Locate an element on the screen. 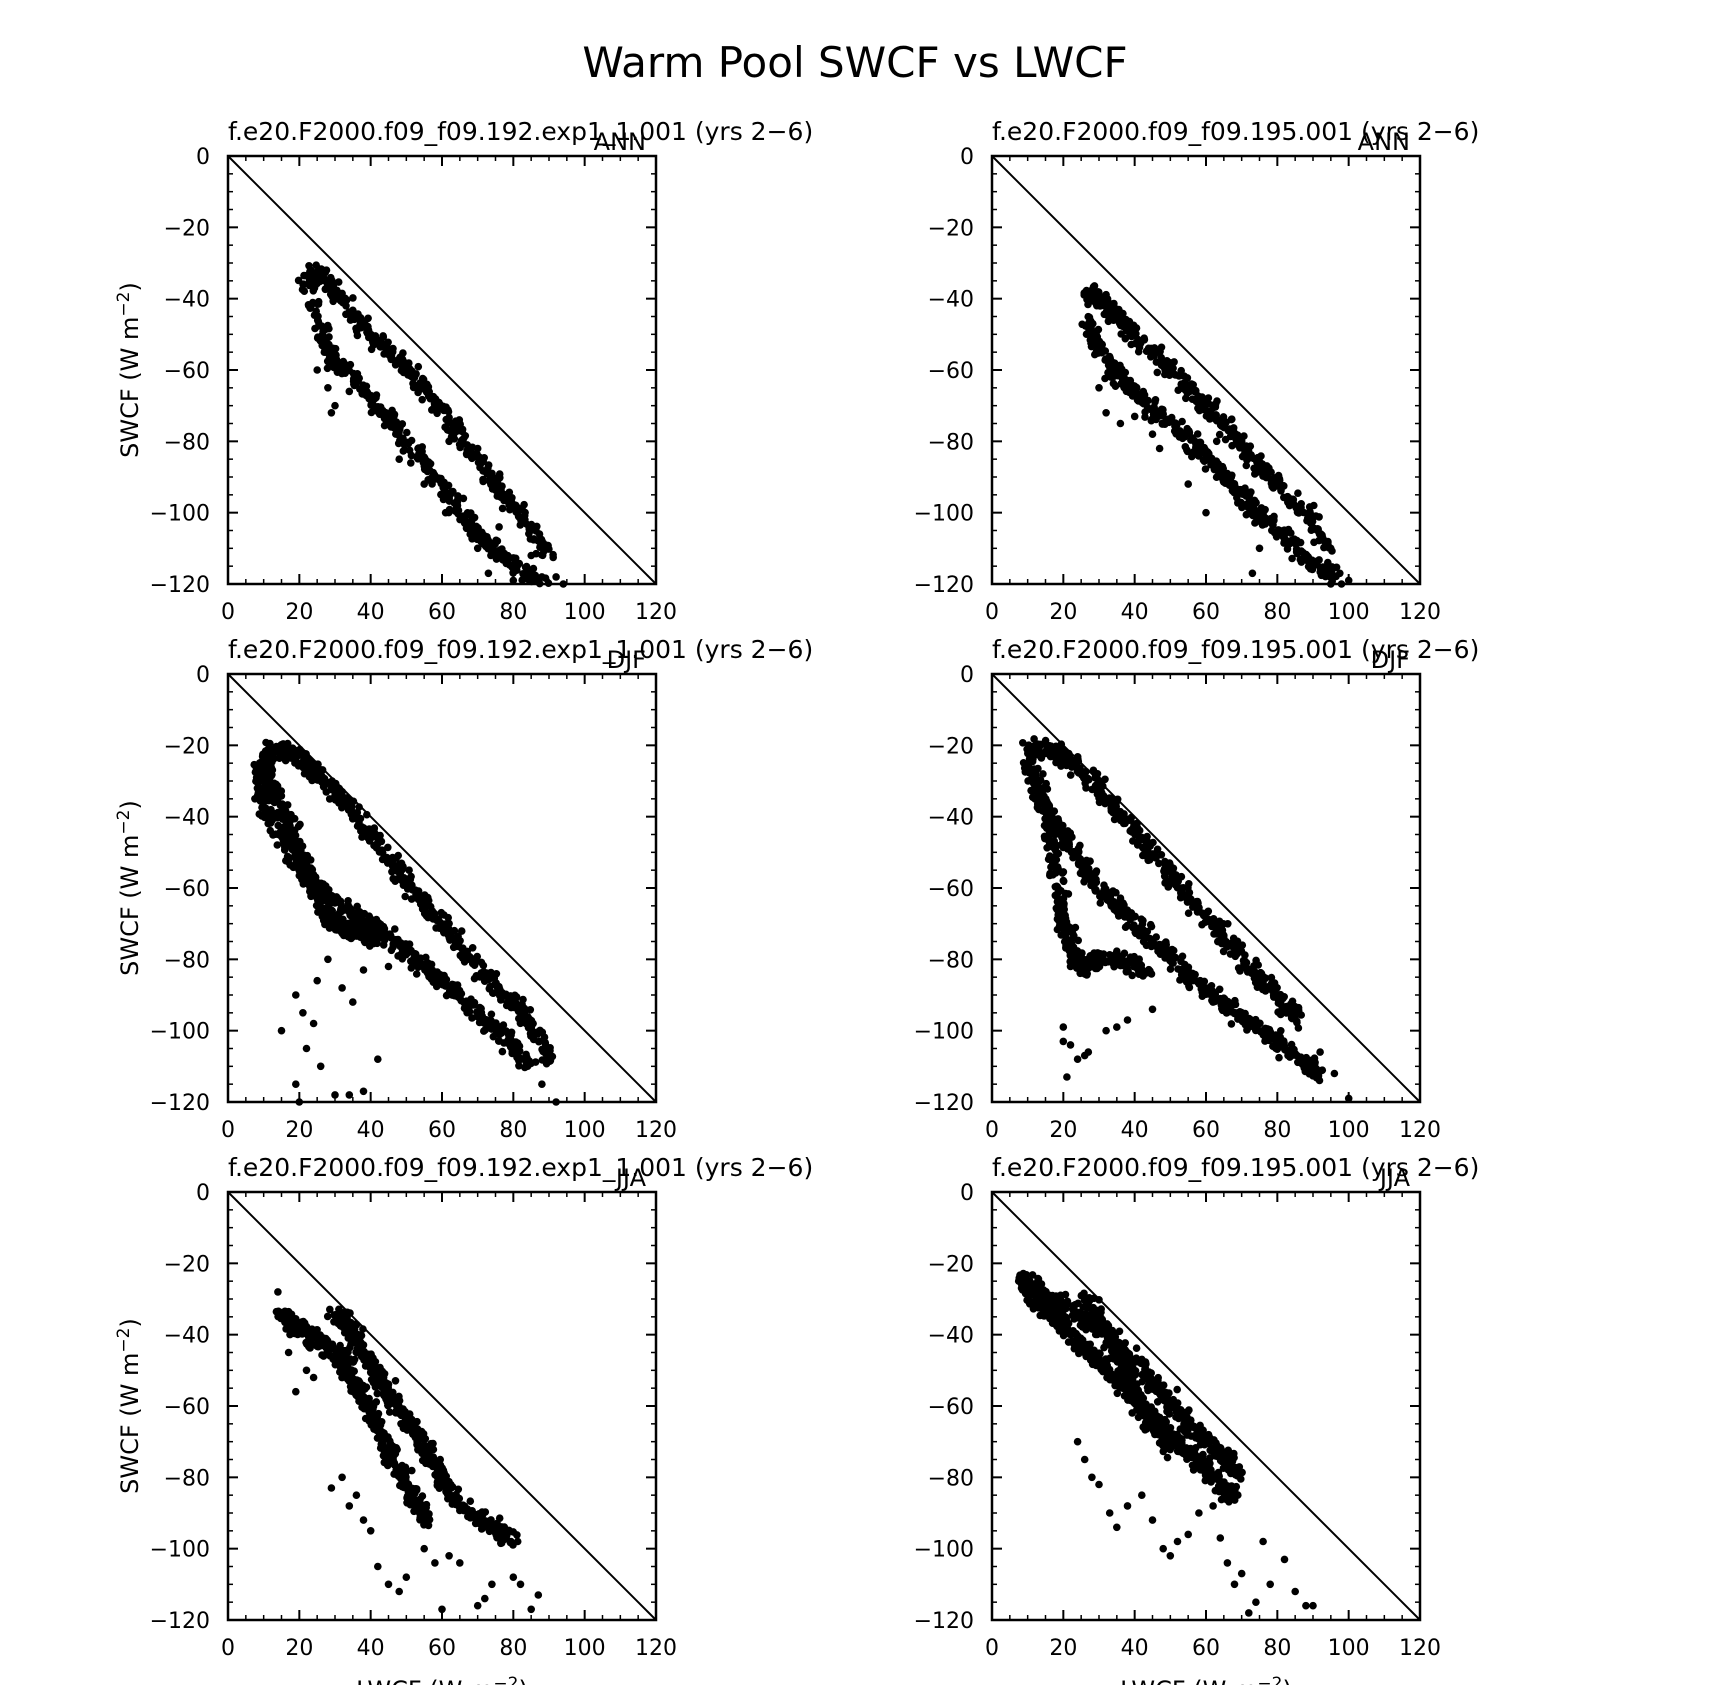 Image resolution: width=1710 pixels, height=1685 pixels. y-tick-label: −40 is located at coordinates (951, 818).